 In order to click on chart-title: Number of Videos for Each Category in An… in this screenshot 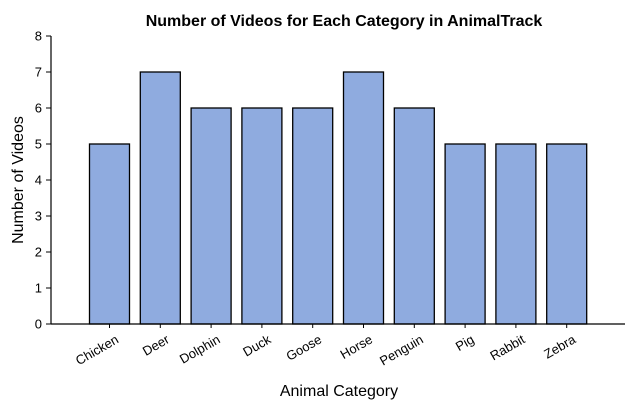, I will do `click(344, 21)`.